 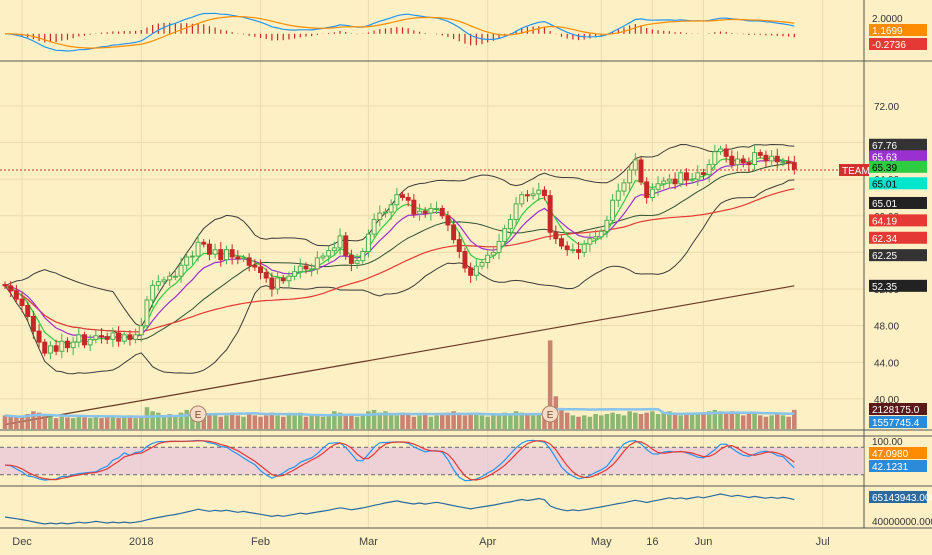 What do you see at coordinates (884, 157) in the screenshot?
I see `price-value-label: 65.63` at bounding box center [884, 157].